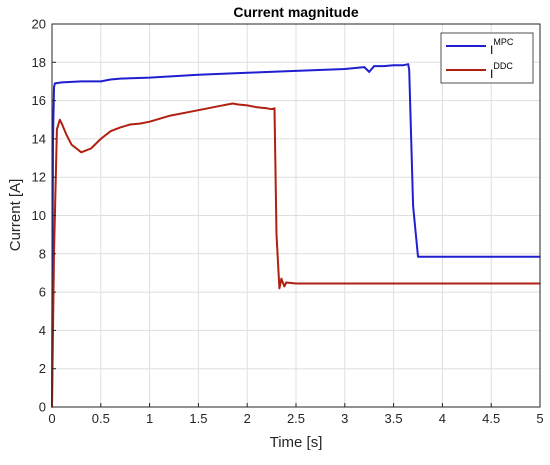 This screenshot has height=465, width=550. What do you see at coordinates (149, 418) in the screenshot?
I see `x-tick-label-2: 1` at bounding box center [149, 418].